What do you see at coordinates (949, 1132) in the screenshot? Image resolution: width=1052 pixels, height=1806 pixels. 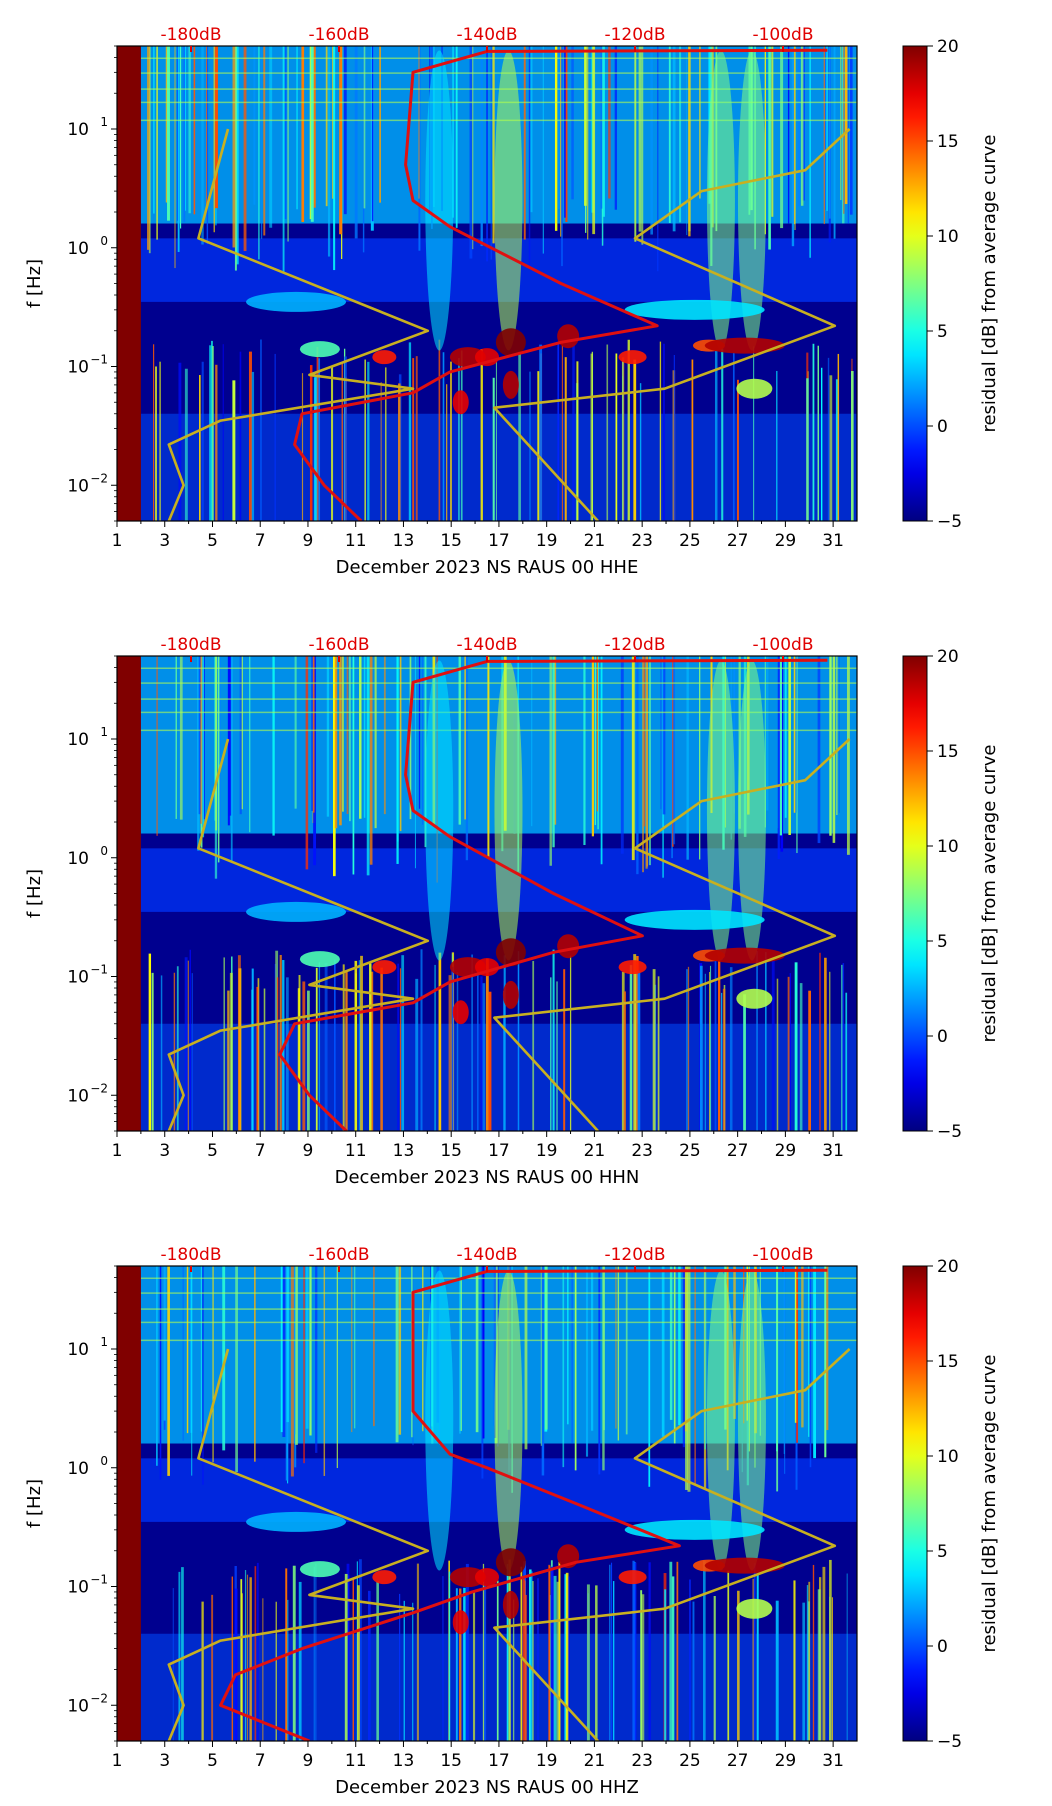 I see `colorbar-tick-label: −5` at bounding box center [949, 1132].